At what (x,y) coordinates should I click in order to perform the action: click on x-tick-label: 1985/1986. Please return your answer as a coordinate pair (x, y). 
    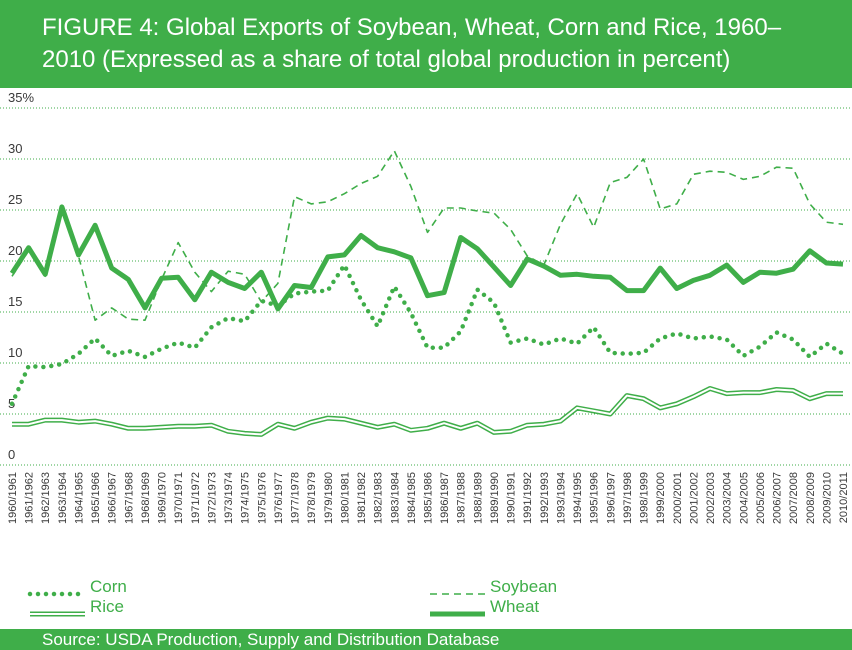
    Looking at the image, I should click on (429, 498).